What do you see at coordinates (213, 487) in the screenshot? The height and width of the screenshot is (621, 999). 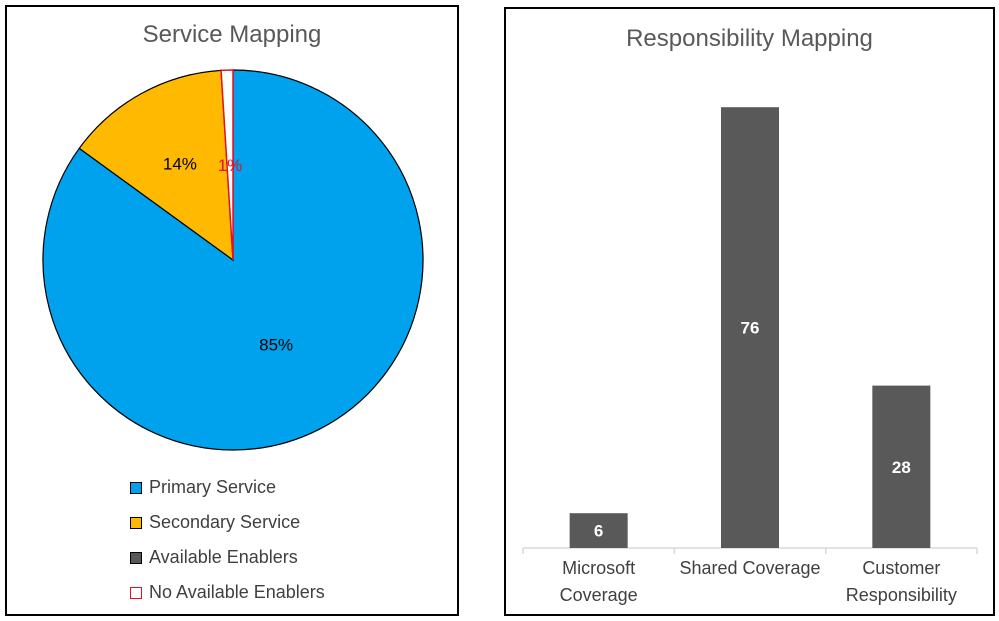 I see `legend-label: Primary Service` at bounding box center [213, 487].